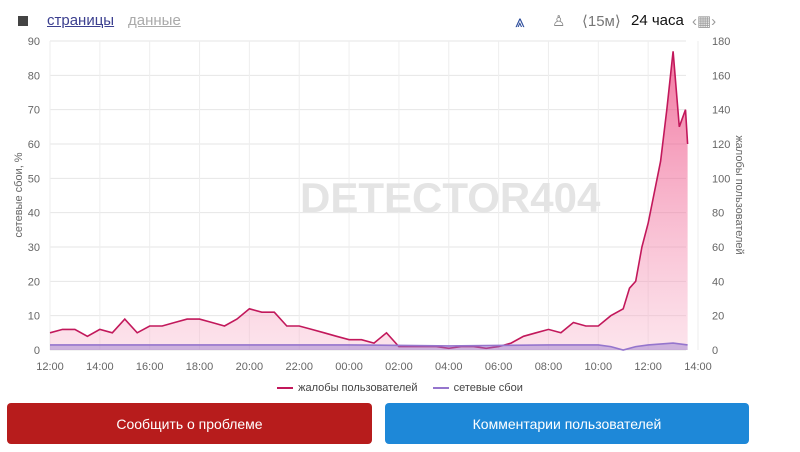 Image resolution: width=800 pixels, height=452 pixels. What do you see at coordinates (347, 388) in the screenshot?
I see `legend-complaints: жалобы пользователей` at bounding box center [347, 388].